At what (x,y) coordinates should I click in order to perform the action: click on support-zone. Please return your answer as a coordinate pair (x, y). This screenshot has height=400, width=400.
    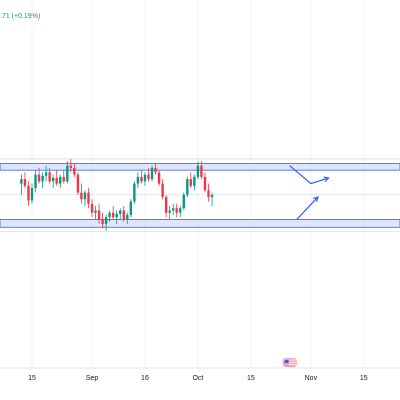
    Looking at the image, I should click on (200, 223).